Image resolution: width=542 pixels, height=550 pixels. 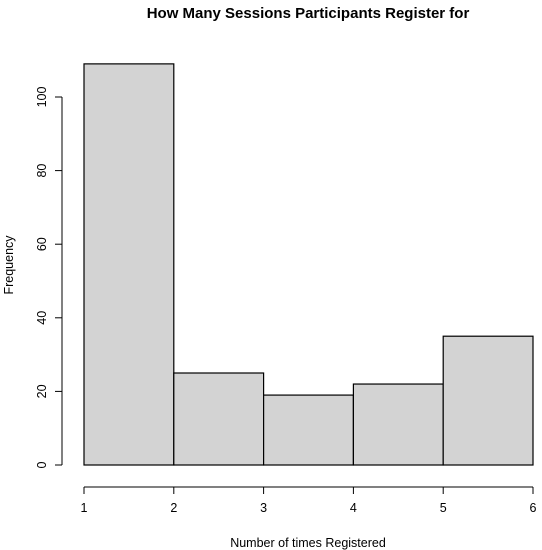 What do you see at coordinates (42, 464) in the screenshot?
I see `y-tick-label: 0` at bounding box center [42, 464].